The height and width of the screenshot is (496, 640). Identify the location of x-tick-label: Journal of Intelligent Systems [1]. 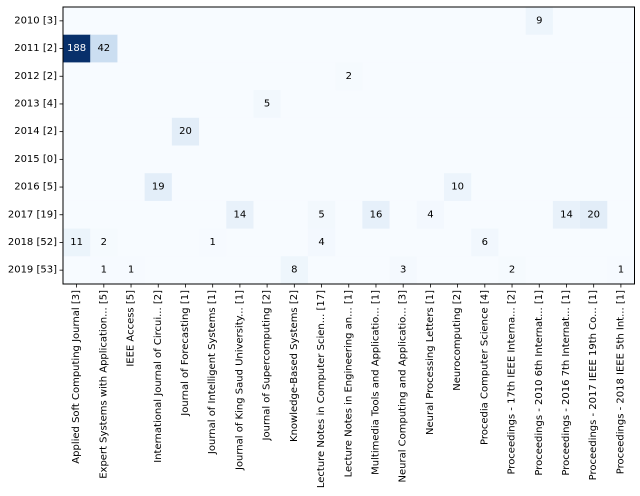
(212, 372).